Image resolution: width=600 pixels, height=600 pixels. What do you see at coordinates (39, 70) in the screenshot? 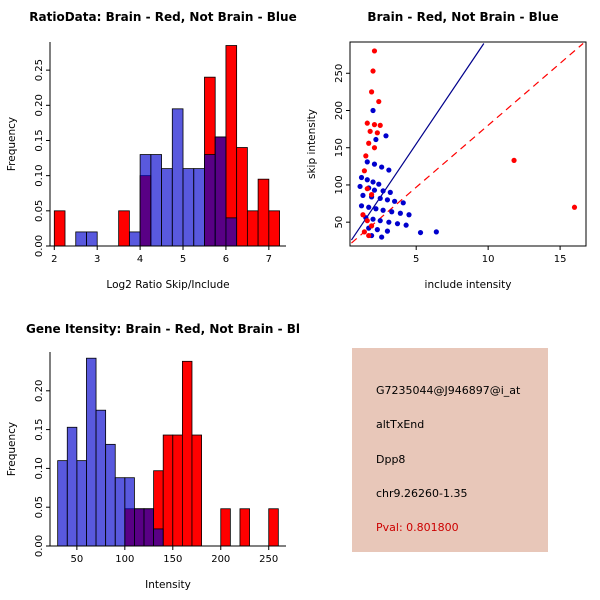
I see `svg-text: 0.25` at bounding box center [39, 70].